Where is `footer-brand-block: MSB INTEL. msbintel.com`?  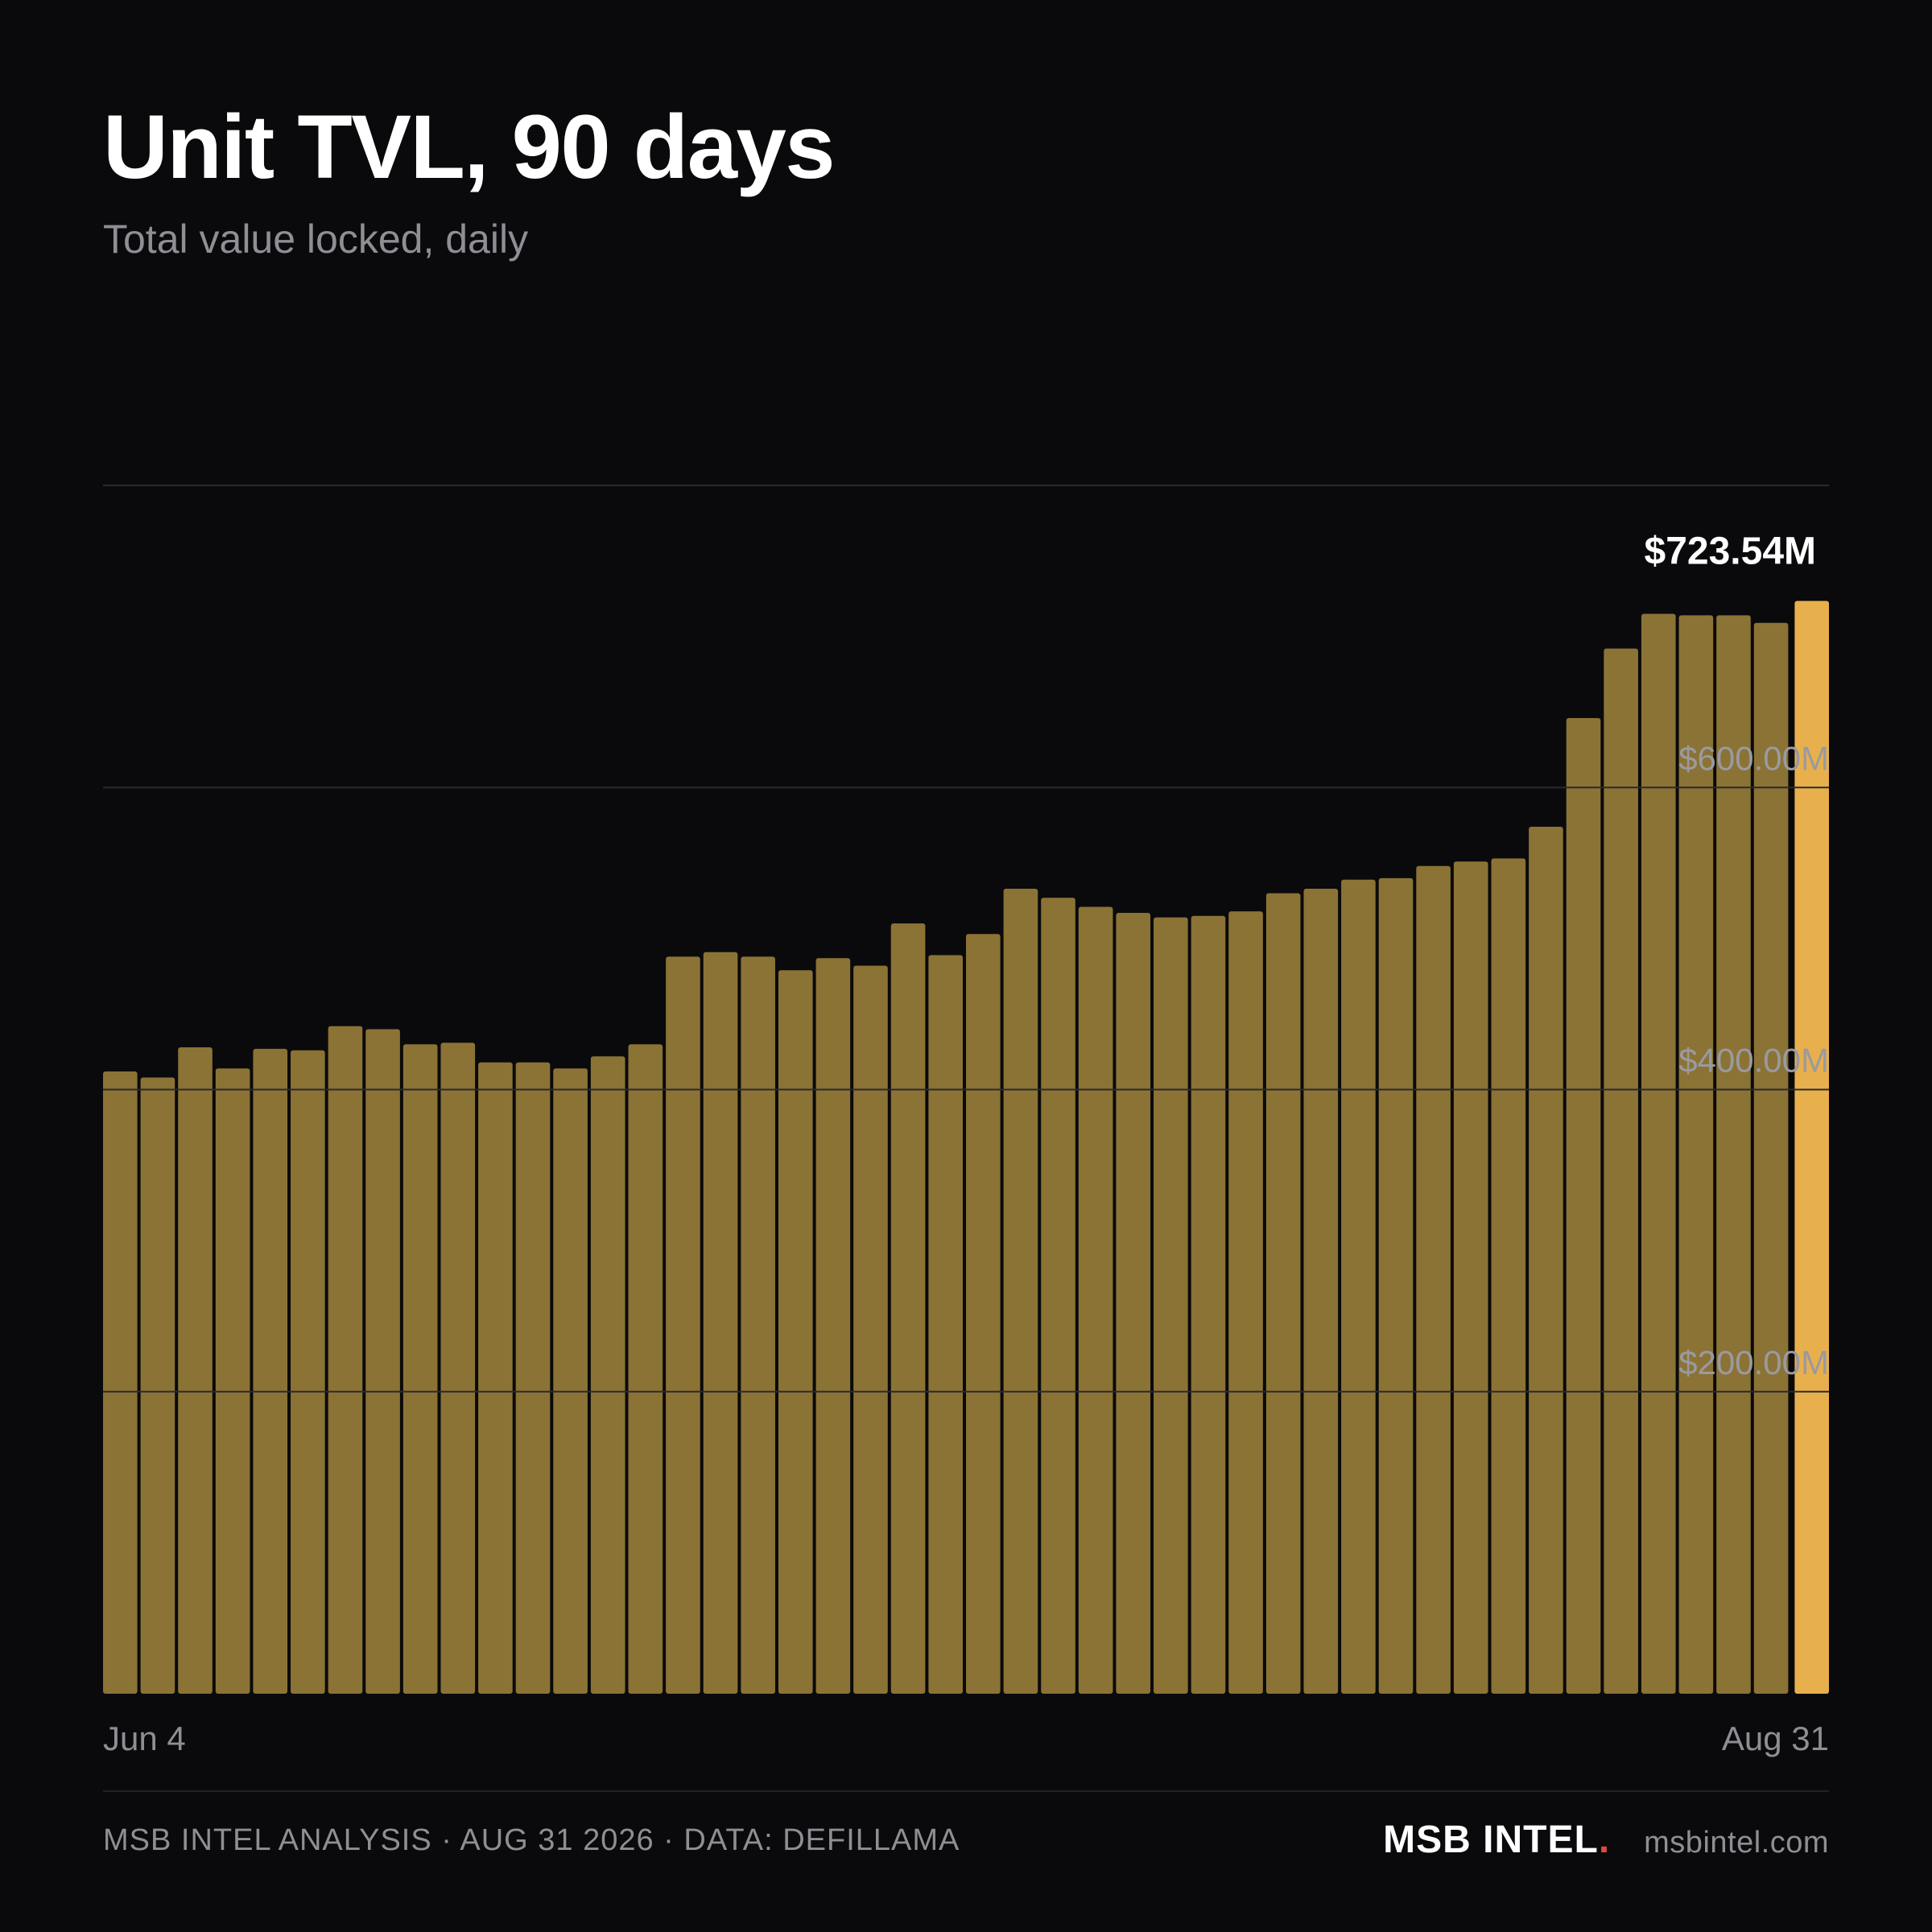 footer-brand-block: MSB INTEL. msbintel.com is located at coordinates (1606, 1840).